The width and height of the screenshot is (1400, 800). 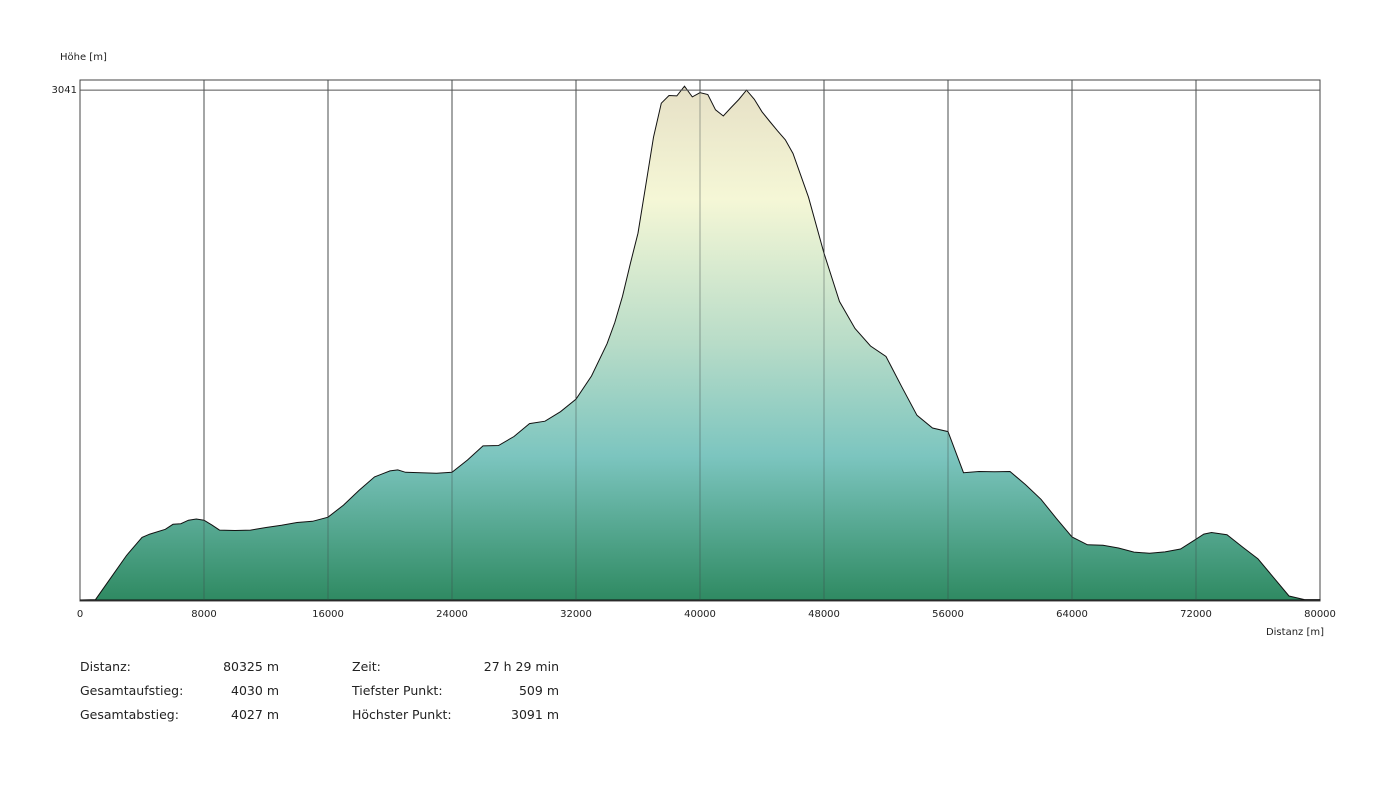 What do you see at coordinates (132, 690) in the screenshot?
I see `stat-label: Gesamtaufstieg:` at bounding box center [132, 690].